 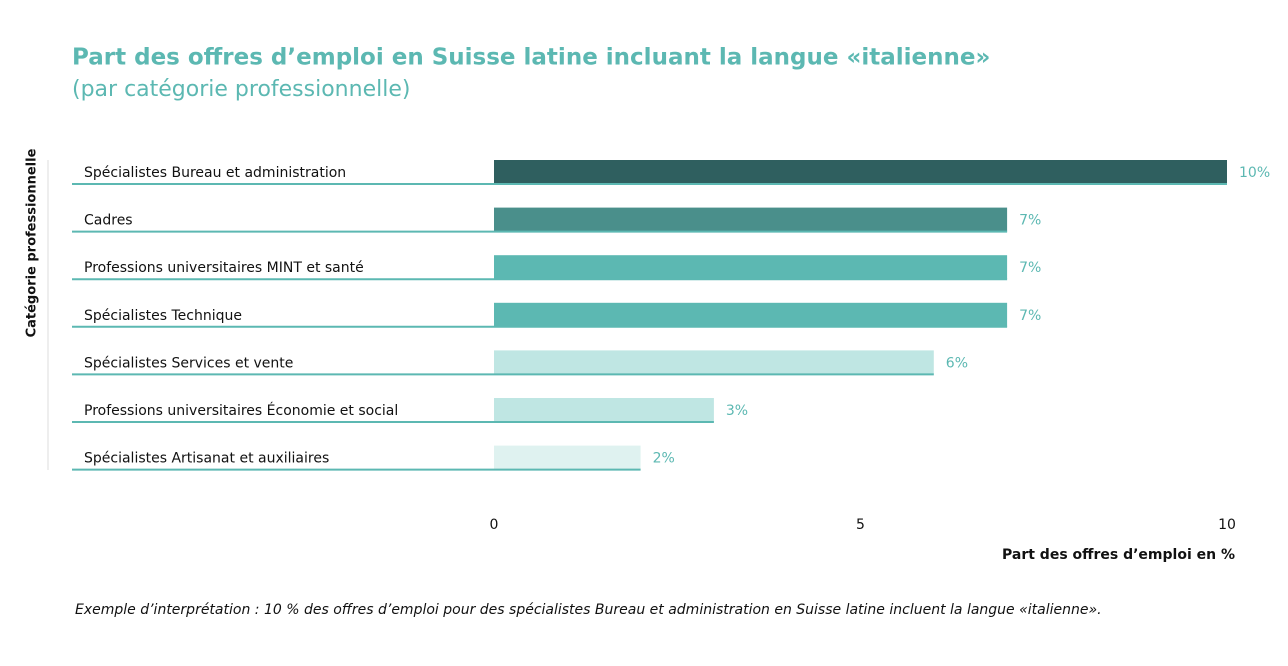 I want to click on chart-subtitle: (par catégorie professionnelle), so click(x=241, y=89).